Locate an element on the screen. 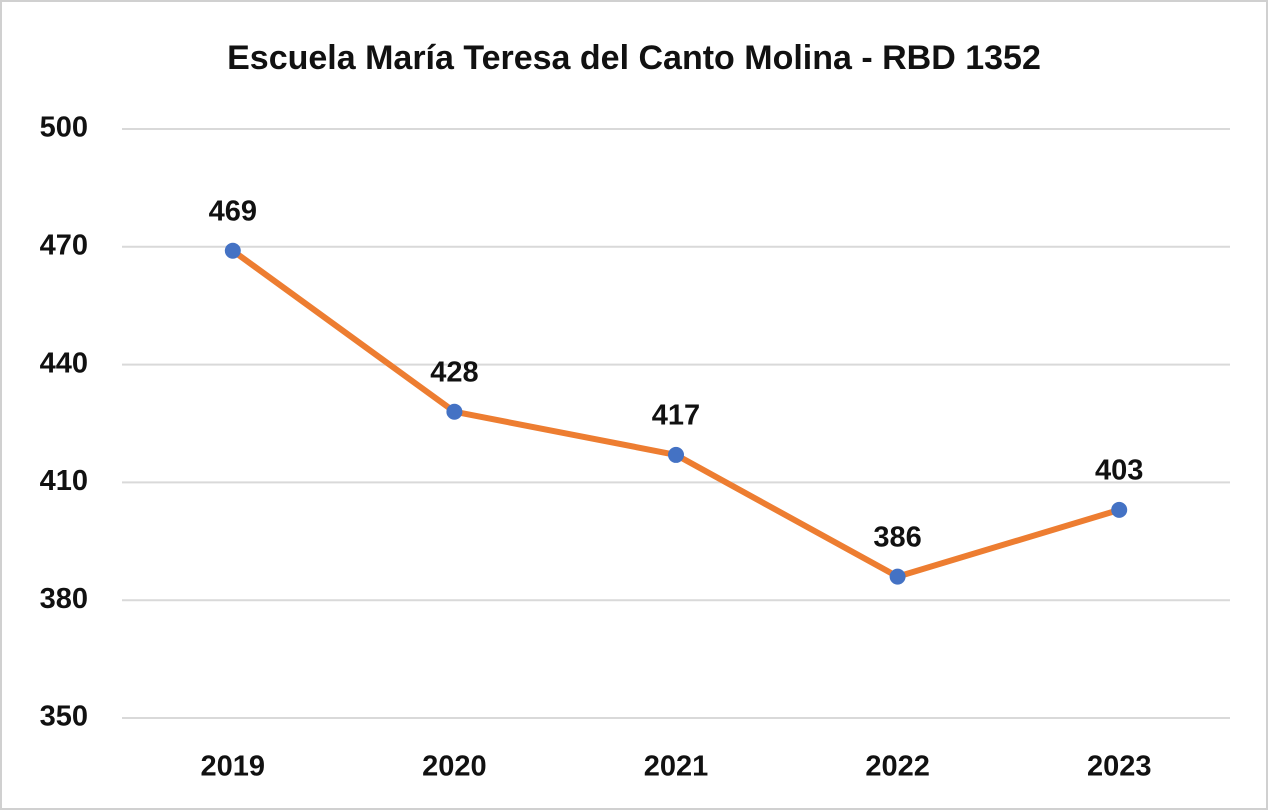 The height and width of the screenshot is (810, 1268). x-tick-label: 2020 is located at coordinates (454, 767).